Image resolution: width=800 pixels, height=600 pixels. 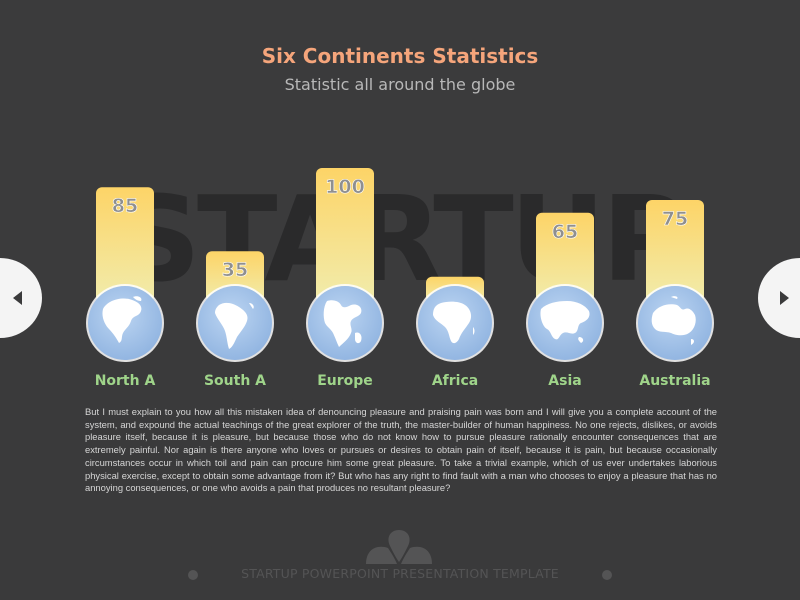 What do you see at coordinates (400, 84) in the screenshot?
I see `chart-subtitle: Statistic all around the globe` at bounding box center [400, 84].